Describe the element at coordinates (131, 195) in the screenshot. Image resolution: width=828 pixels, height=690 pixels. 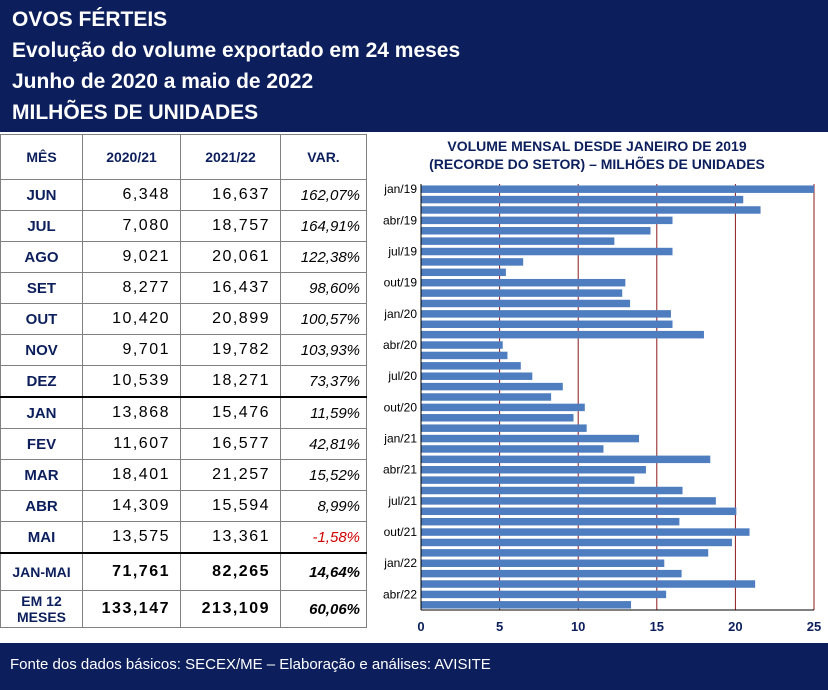
I see `value-2020-21-cell: 6,348` at that location.